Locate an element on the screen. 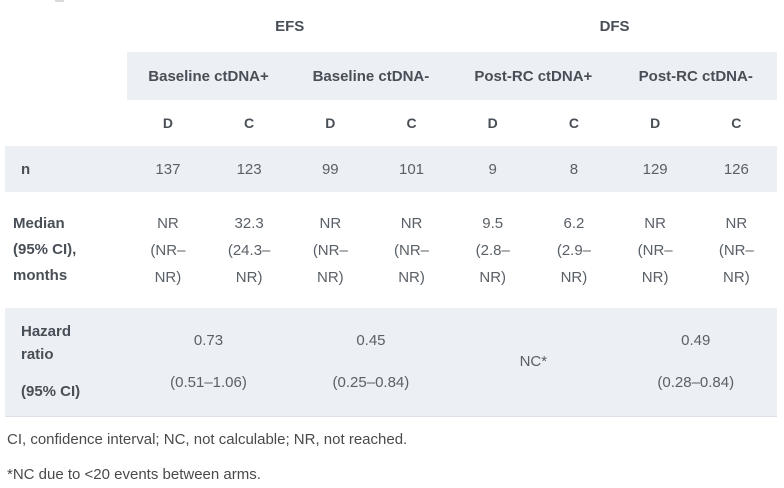  median-ci-open: (2.9– is located at coordinates (574, 250).